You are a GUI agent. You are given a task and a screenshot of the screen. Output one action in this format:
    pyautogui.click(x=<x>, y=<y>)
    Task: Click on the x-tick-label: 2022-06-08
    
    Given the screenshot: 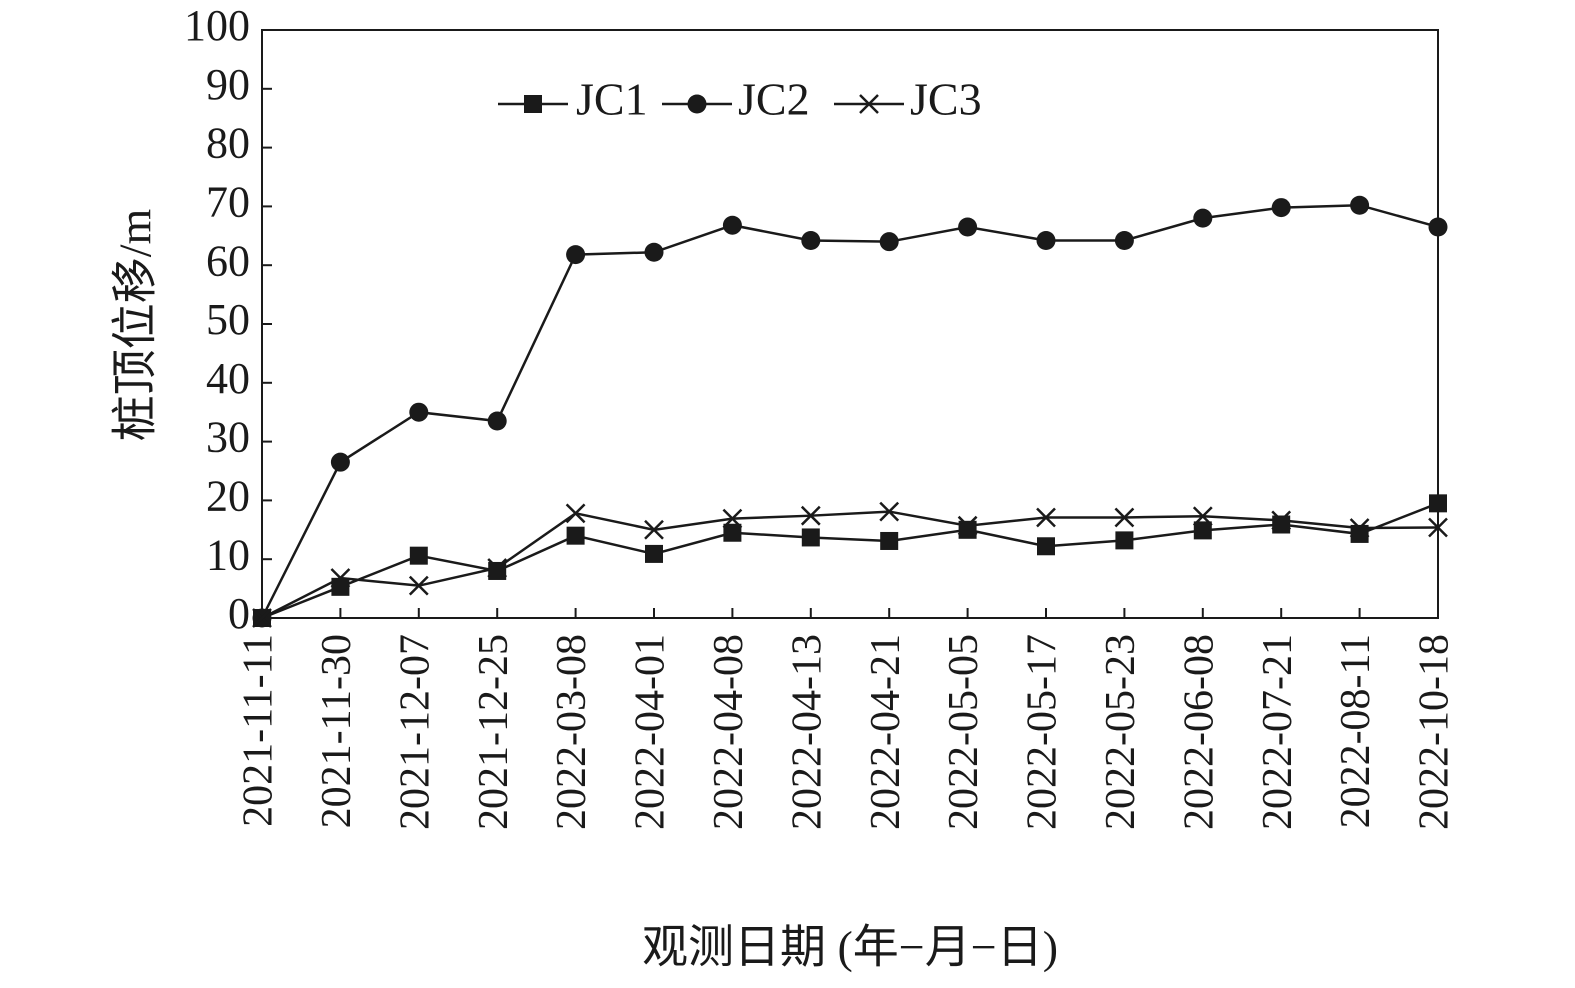 What is the action you would take?
    pyautogui.click(x=1199, y=732)
    